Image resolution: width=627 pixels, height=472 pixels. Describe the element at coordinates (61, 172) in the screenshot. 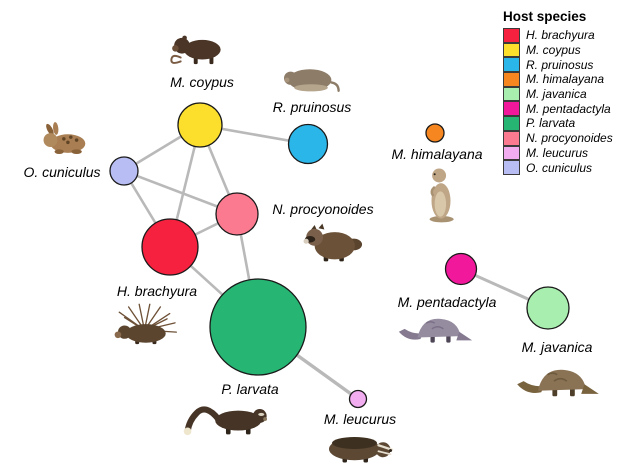

I see `node-label: O. cuniculus` at that location.